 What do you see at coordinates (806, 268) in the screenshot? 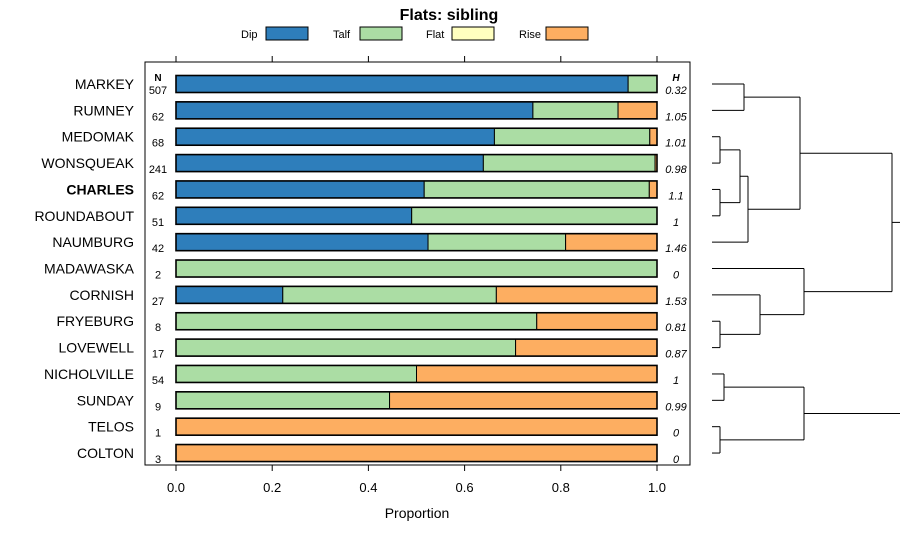
I see `dendrogram` at bounding box center [806, 268].